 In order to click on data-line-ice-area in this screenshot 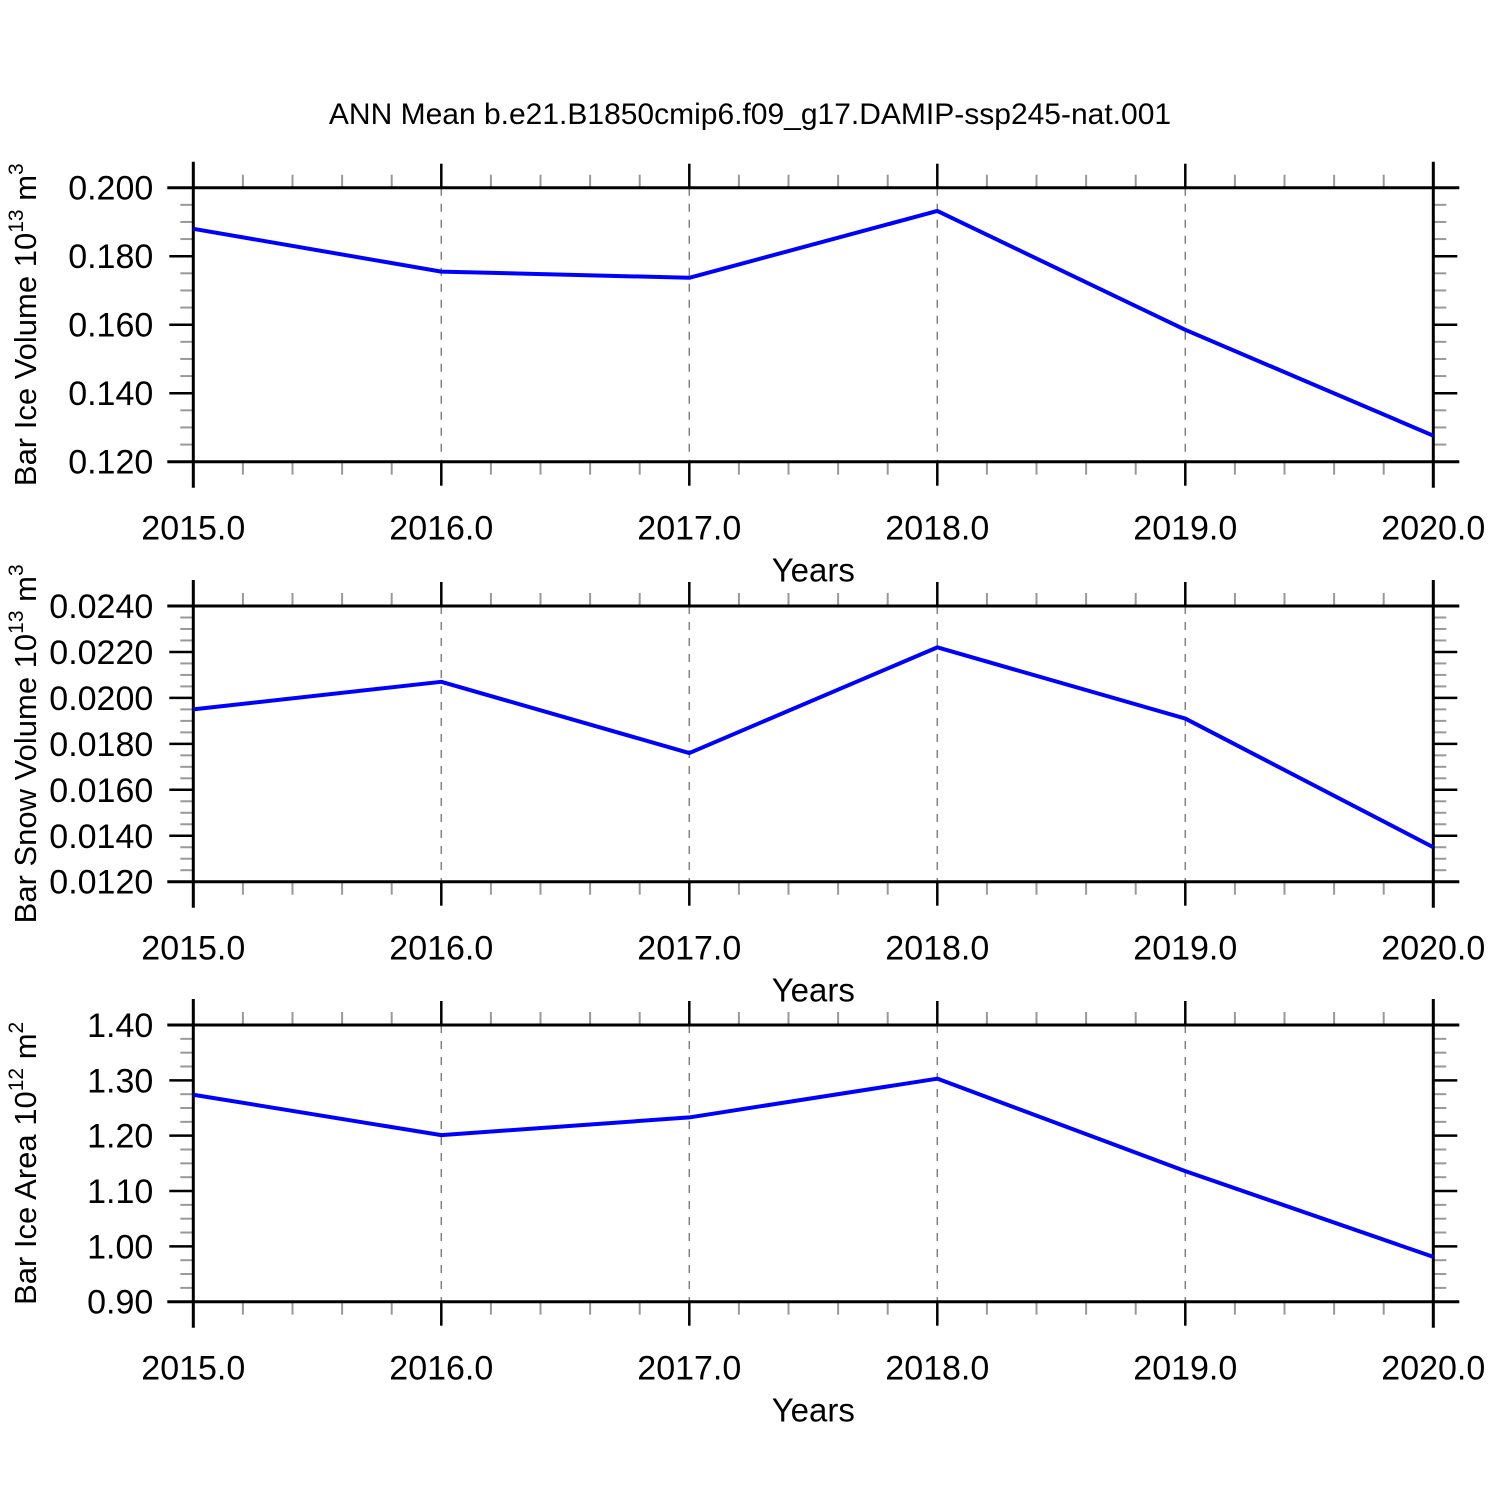, I will do `click(813, 1167)`.